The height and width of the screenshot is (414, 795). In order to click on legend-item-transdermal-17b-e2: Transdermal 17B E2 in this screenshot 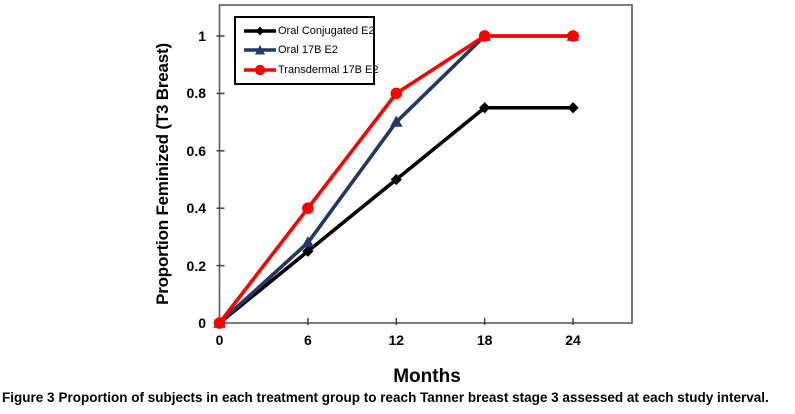, I will do `click(310, 70)`.